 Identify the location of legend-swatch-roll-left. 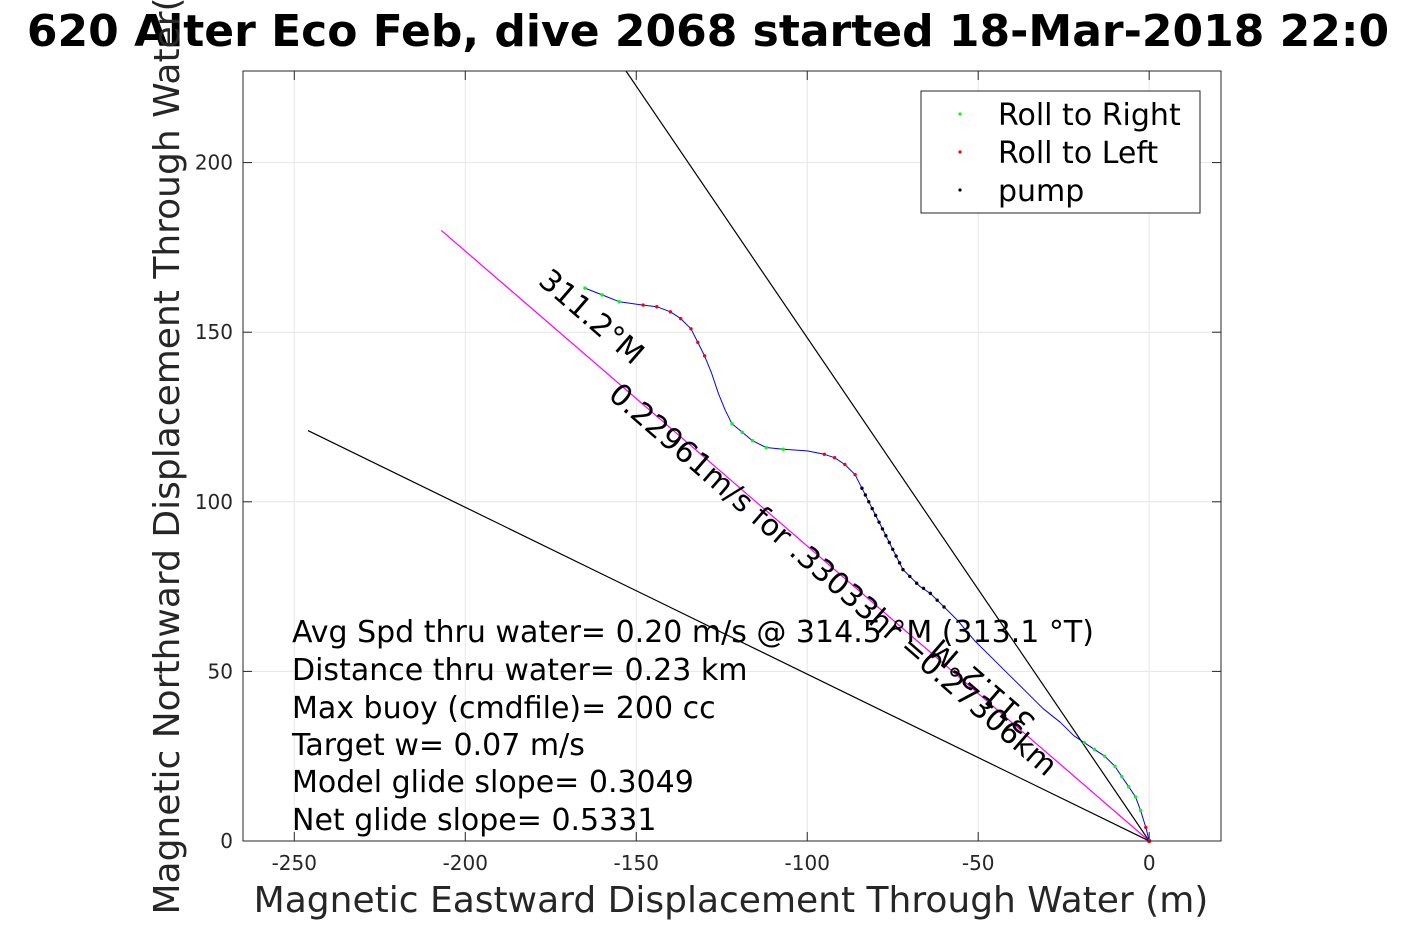
(960, 152).